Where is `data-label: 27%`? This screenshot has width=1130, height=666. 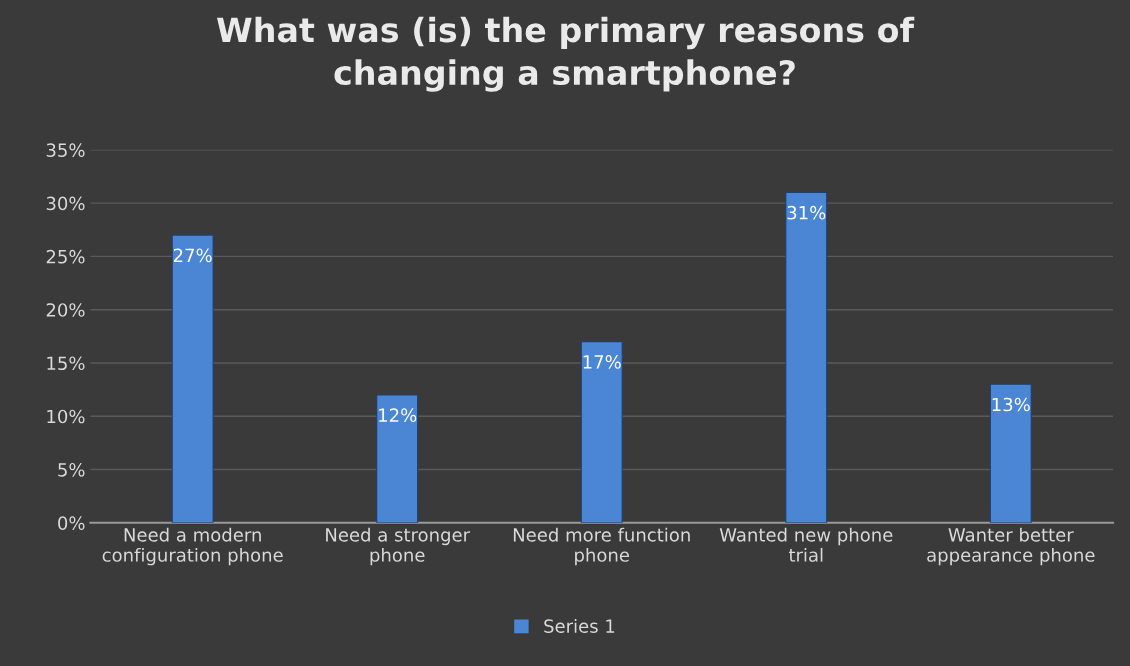 data-label: 27% is located at coordinates (192, 255).